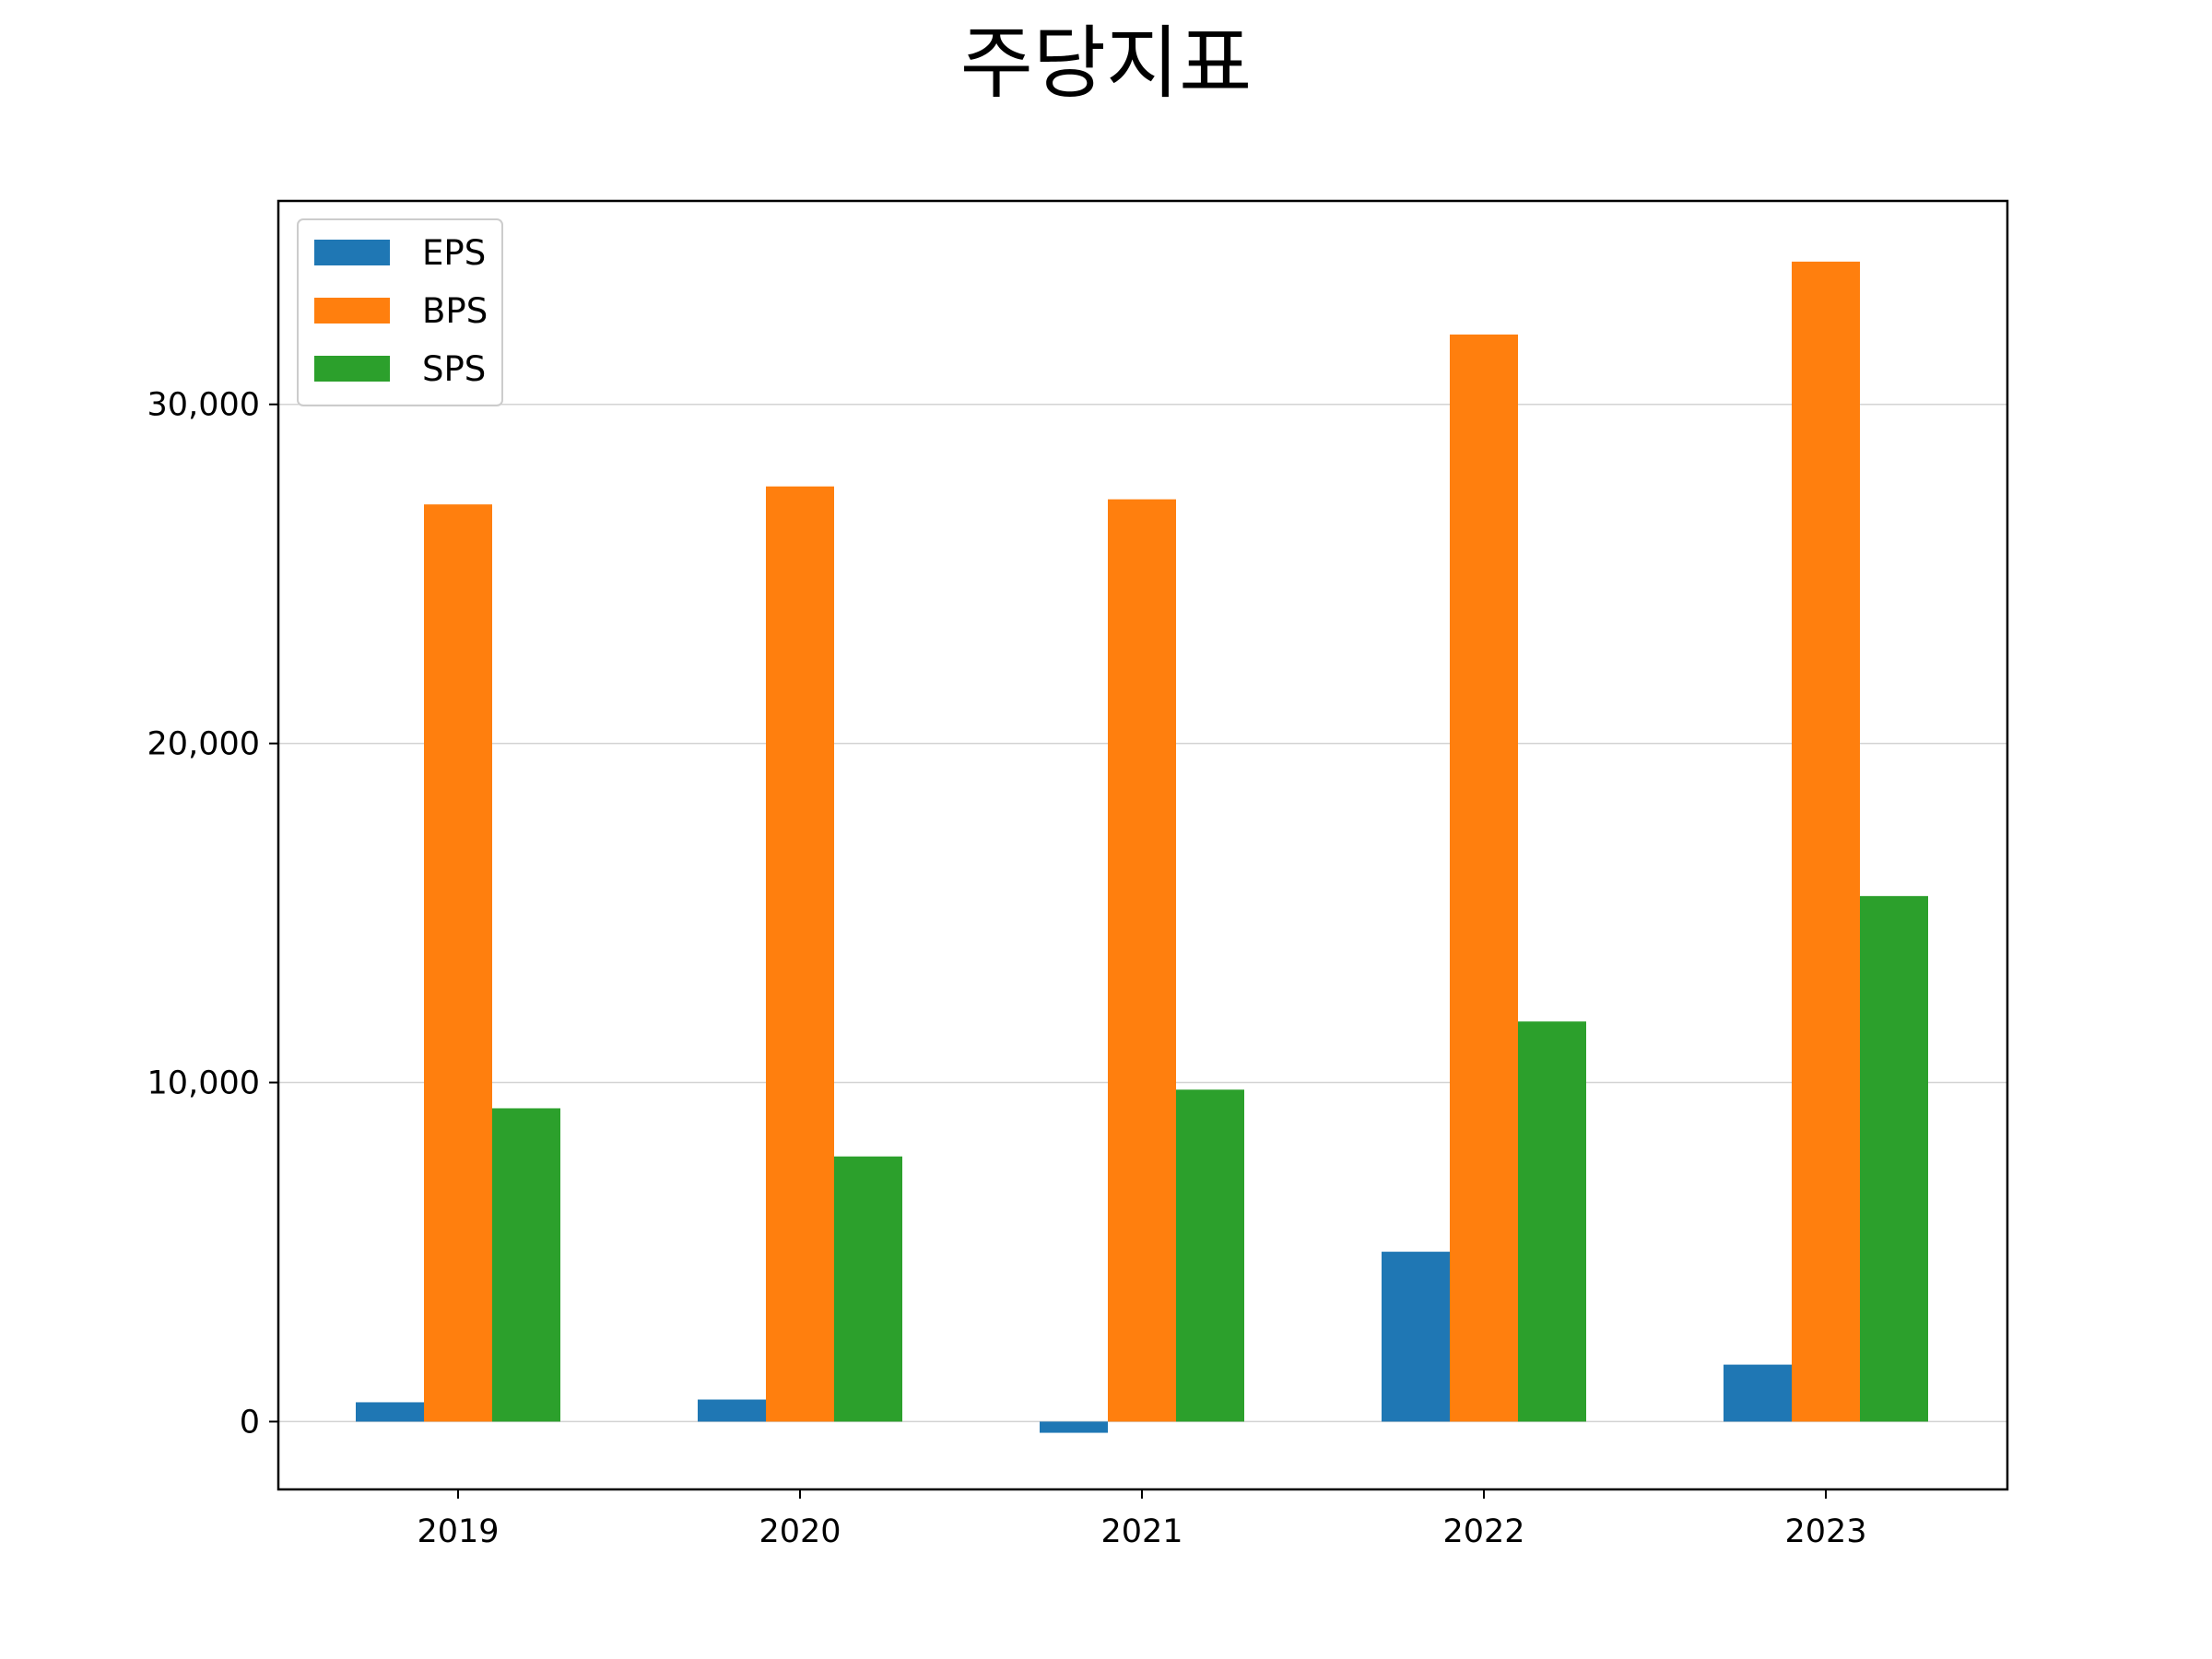 The height and width of the screenshot is (1659, 2212). I want to click on bar-bps-2021, so click(1142, 960).